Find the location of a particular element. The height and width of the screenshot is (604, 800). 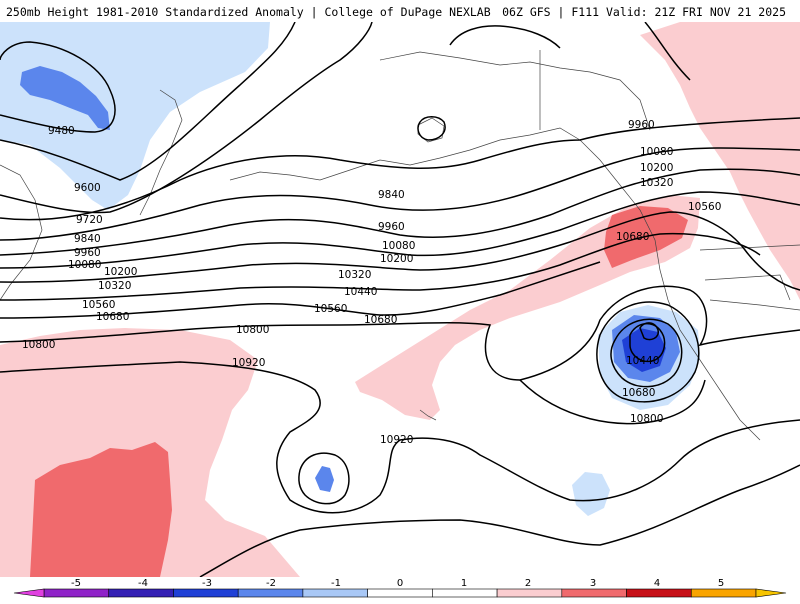

contour-label: 9480 is located at coordinates (61, 131).